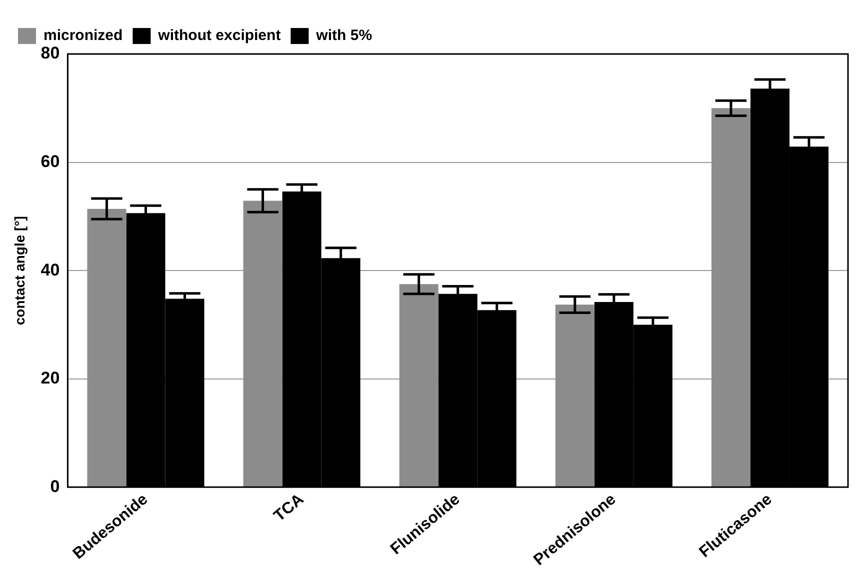 The image size is (867, 581). Describe the element at coordinates (50, 161) in the screenshot. I see `y-tick-label: 60` at that location.